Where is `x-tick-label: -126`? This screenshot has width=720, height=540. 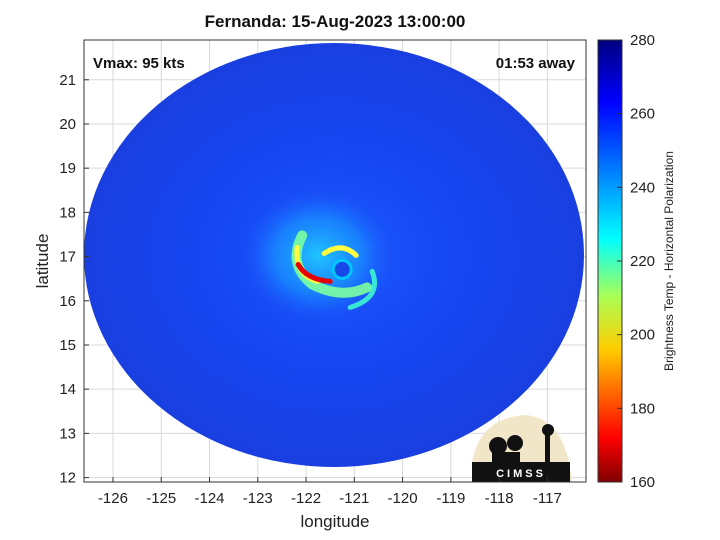
x-tick-label: -126 is located at coordinates (113, 498).